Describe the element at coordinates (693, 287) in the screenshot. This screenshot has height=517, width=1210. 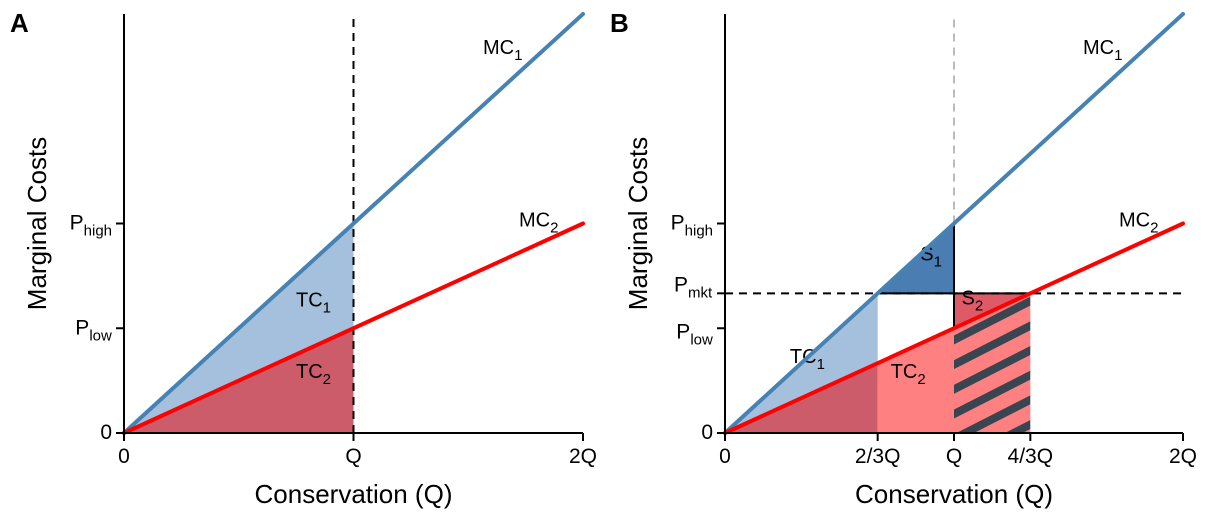
I see `y-tick-label: Pmkt` at that location.